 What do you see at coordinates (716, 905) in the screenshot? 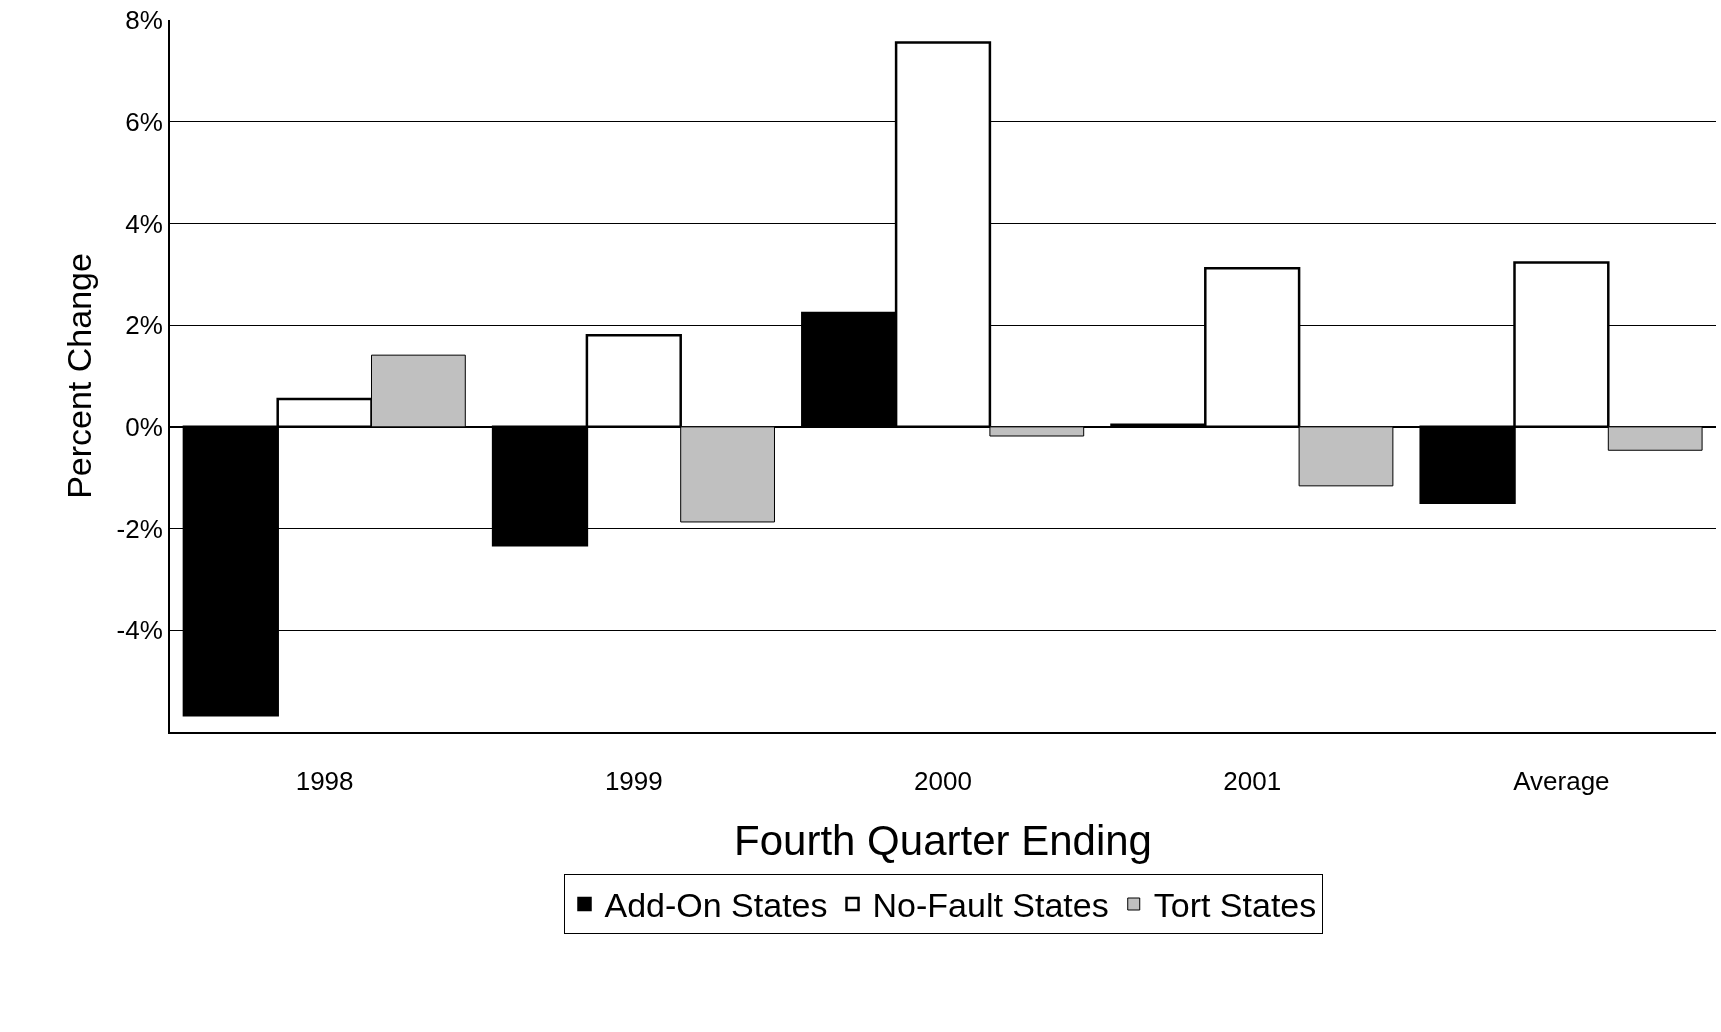
I see `legend-label: Add-On States` at bounding box center [716, 905].